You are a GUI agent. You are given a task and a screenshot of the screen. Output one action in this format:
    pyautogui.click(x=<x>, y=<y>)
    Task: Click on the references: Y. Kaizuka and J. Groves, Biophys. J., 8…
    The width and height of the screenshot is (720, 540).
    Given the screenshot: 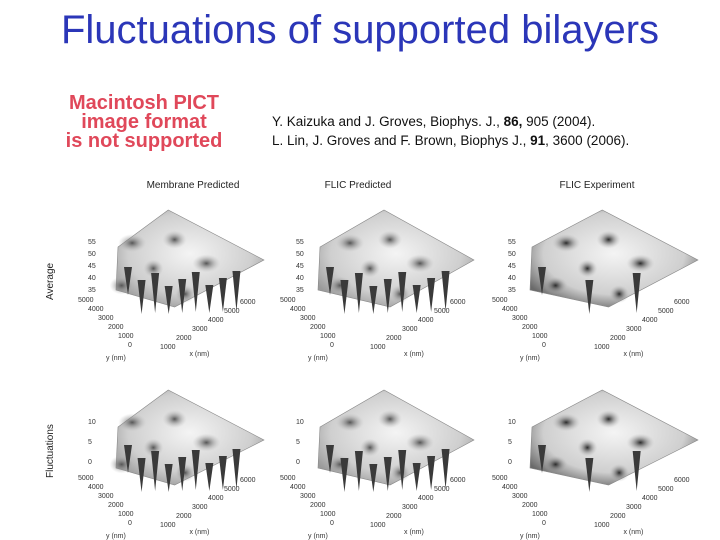 What is the action you would take?
    pyautogui.click(x=450, y=131)
    